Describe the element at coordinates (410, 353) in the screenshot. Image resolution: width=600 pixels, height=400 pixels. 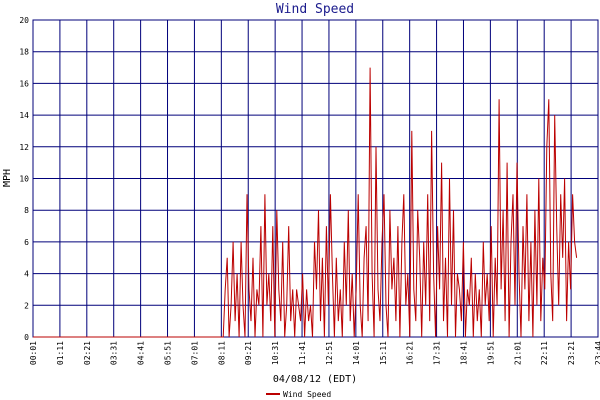
I see `x-tick-label: 16:21` at that location.